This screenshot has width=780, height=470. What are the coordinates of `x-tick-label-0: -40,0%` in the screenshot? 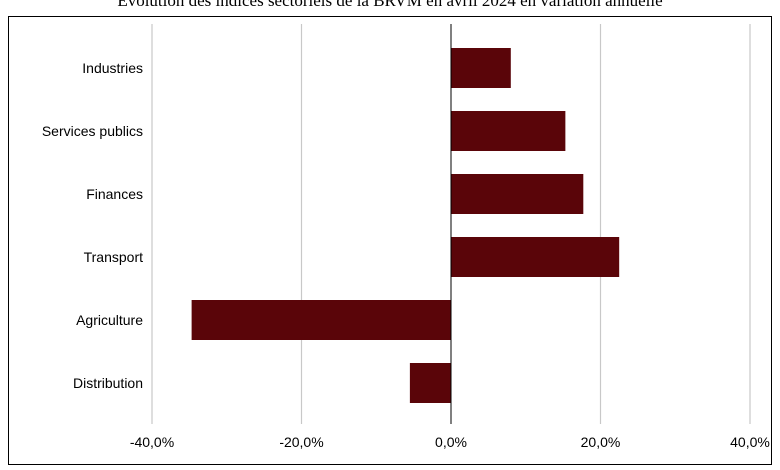 It's located at (152, 442).